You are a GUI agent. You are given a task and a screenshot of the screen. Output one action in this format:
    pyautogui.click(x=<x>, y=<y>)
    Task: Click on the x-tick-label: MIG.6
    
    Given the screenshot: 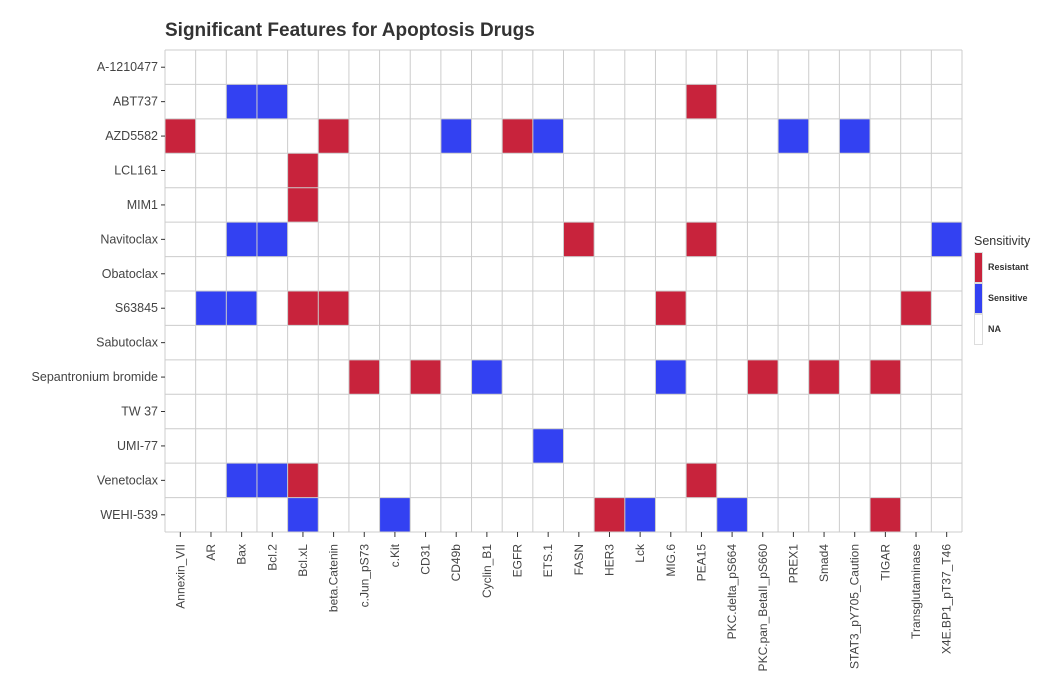 What is the action you would take?
    pyautogui.click(x=671, y=560)
    